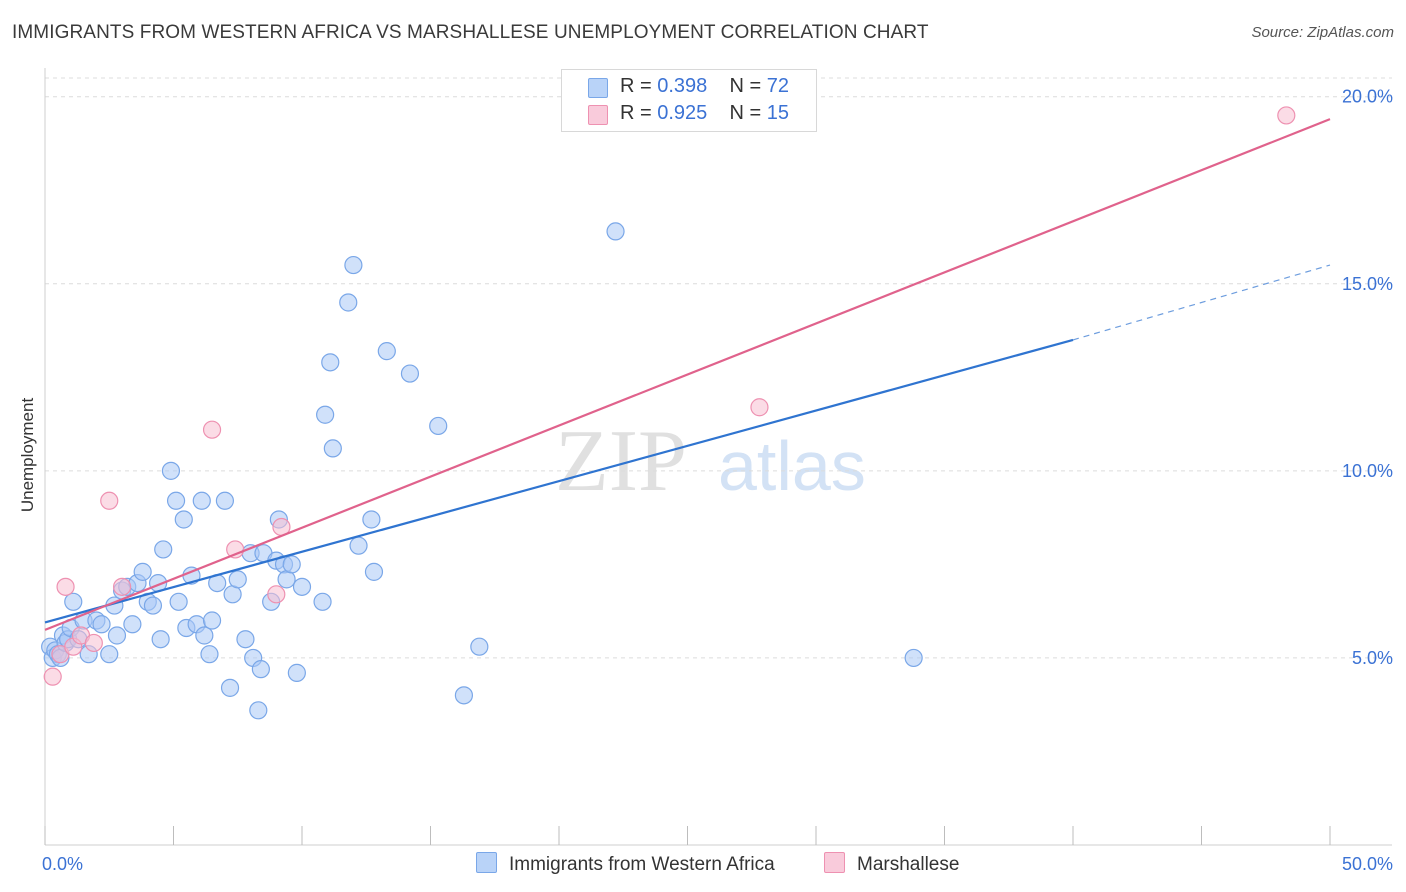 The image size is (1406, 892). I want to click on legend-r-value: 0.398, so click(682, 86).